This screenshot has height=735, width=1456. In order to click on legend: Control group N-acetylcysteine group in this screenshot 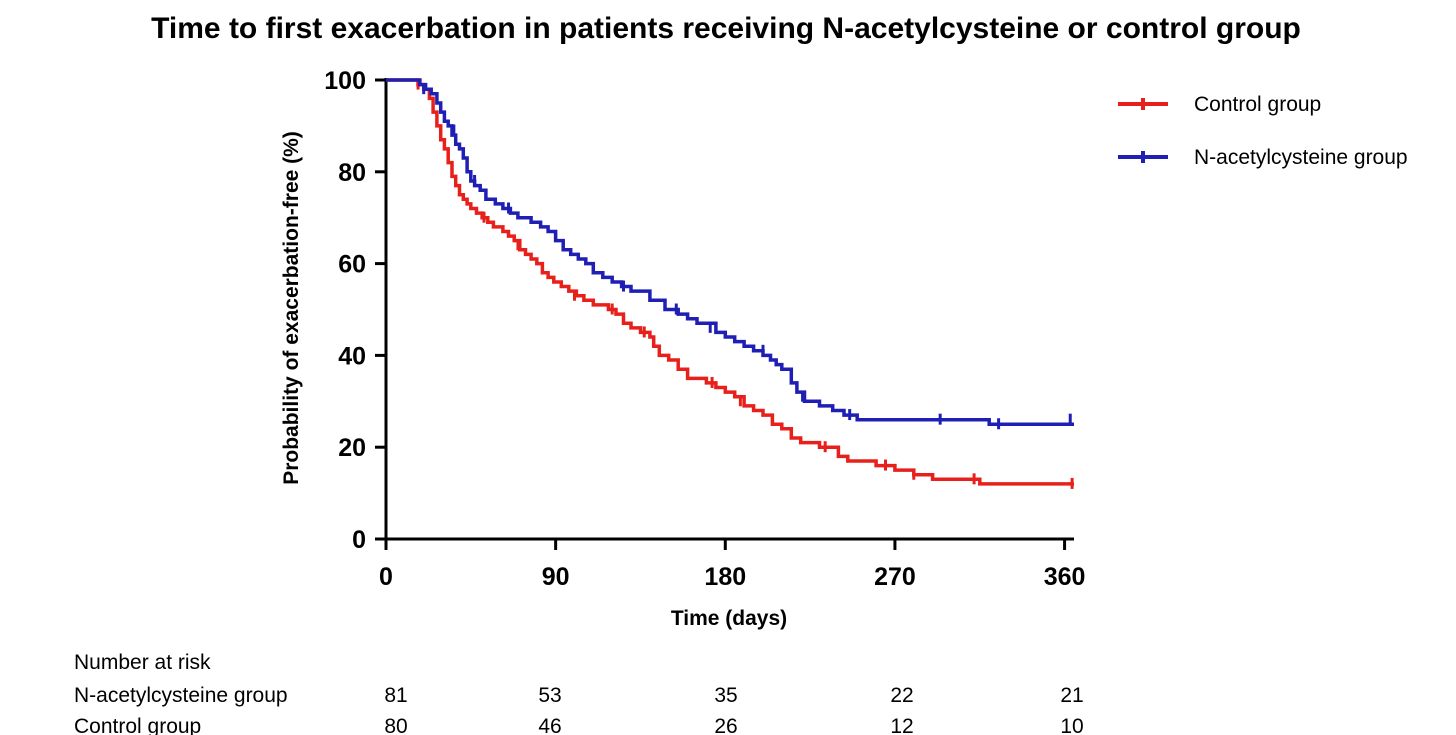, I will do `click(1263, 131)`.